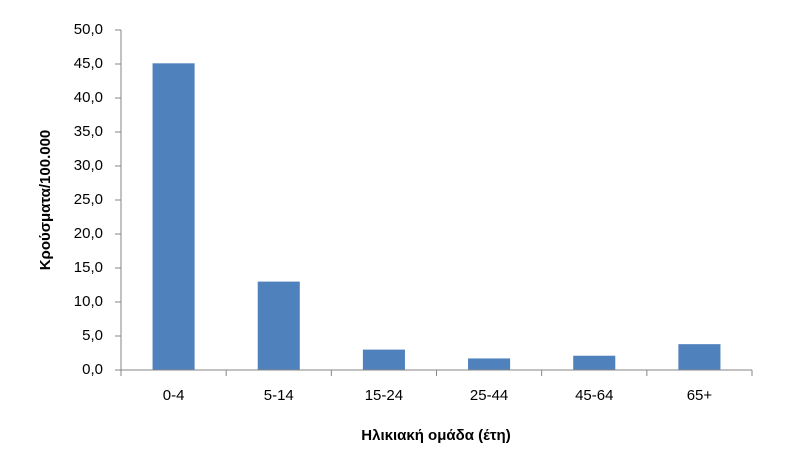  What do you see at coordinates (594, 395) in the screenshot?
I see `x-tick-label: 45-64` at bounding box center [594, 395].